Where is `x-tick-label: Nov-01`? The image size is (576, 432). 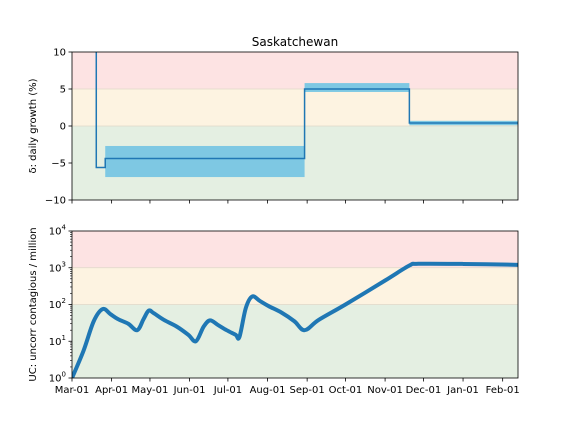
x-tick-label: Nov-01 is located at coordinates (385, 390).